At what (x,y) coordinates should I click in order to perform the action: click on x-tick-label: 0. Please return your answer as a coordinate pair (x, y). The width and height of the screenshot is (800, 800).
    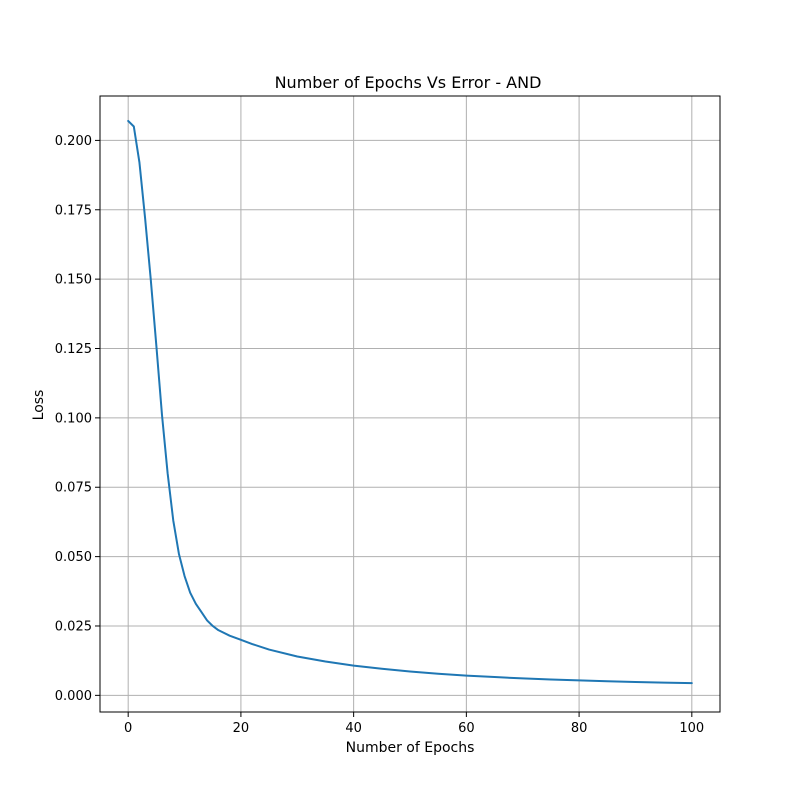
    Looking at the image, I should click on (128, 728).